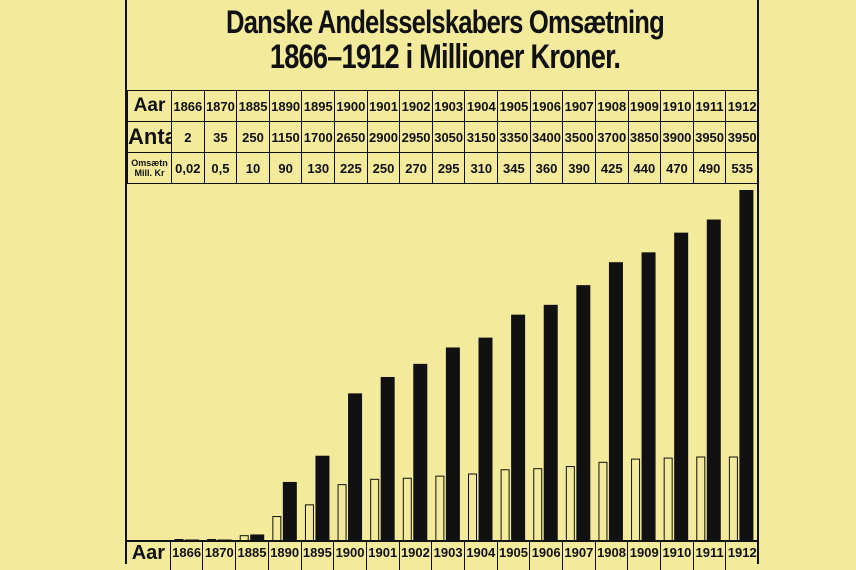 The image size is (856, 570). I want to click on right-border-line, so click(758, 282).